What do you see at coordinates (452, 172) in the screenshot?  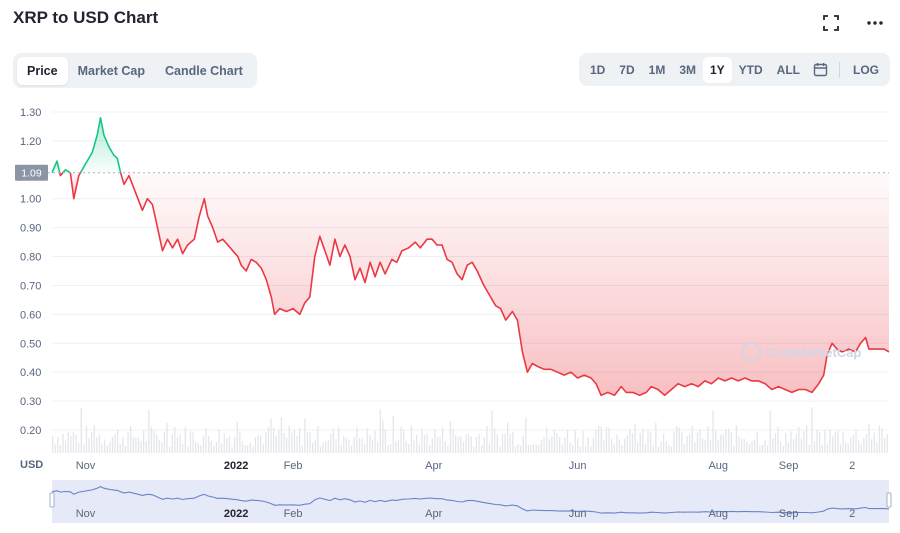 I see `reference-price-line: 1.09` at bounding box center [452, 172].